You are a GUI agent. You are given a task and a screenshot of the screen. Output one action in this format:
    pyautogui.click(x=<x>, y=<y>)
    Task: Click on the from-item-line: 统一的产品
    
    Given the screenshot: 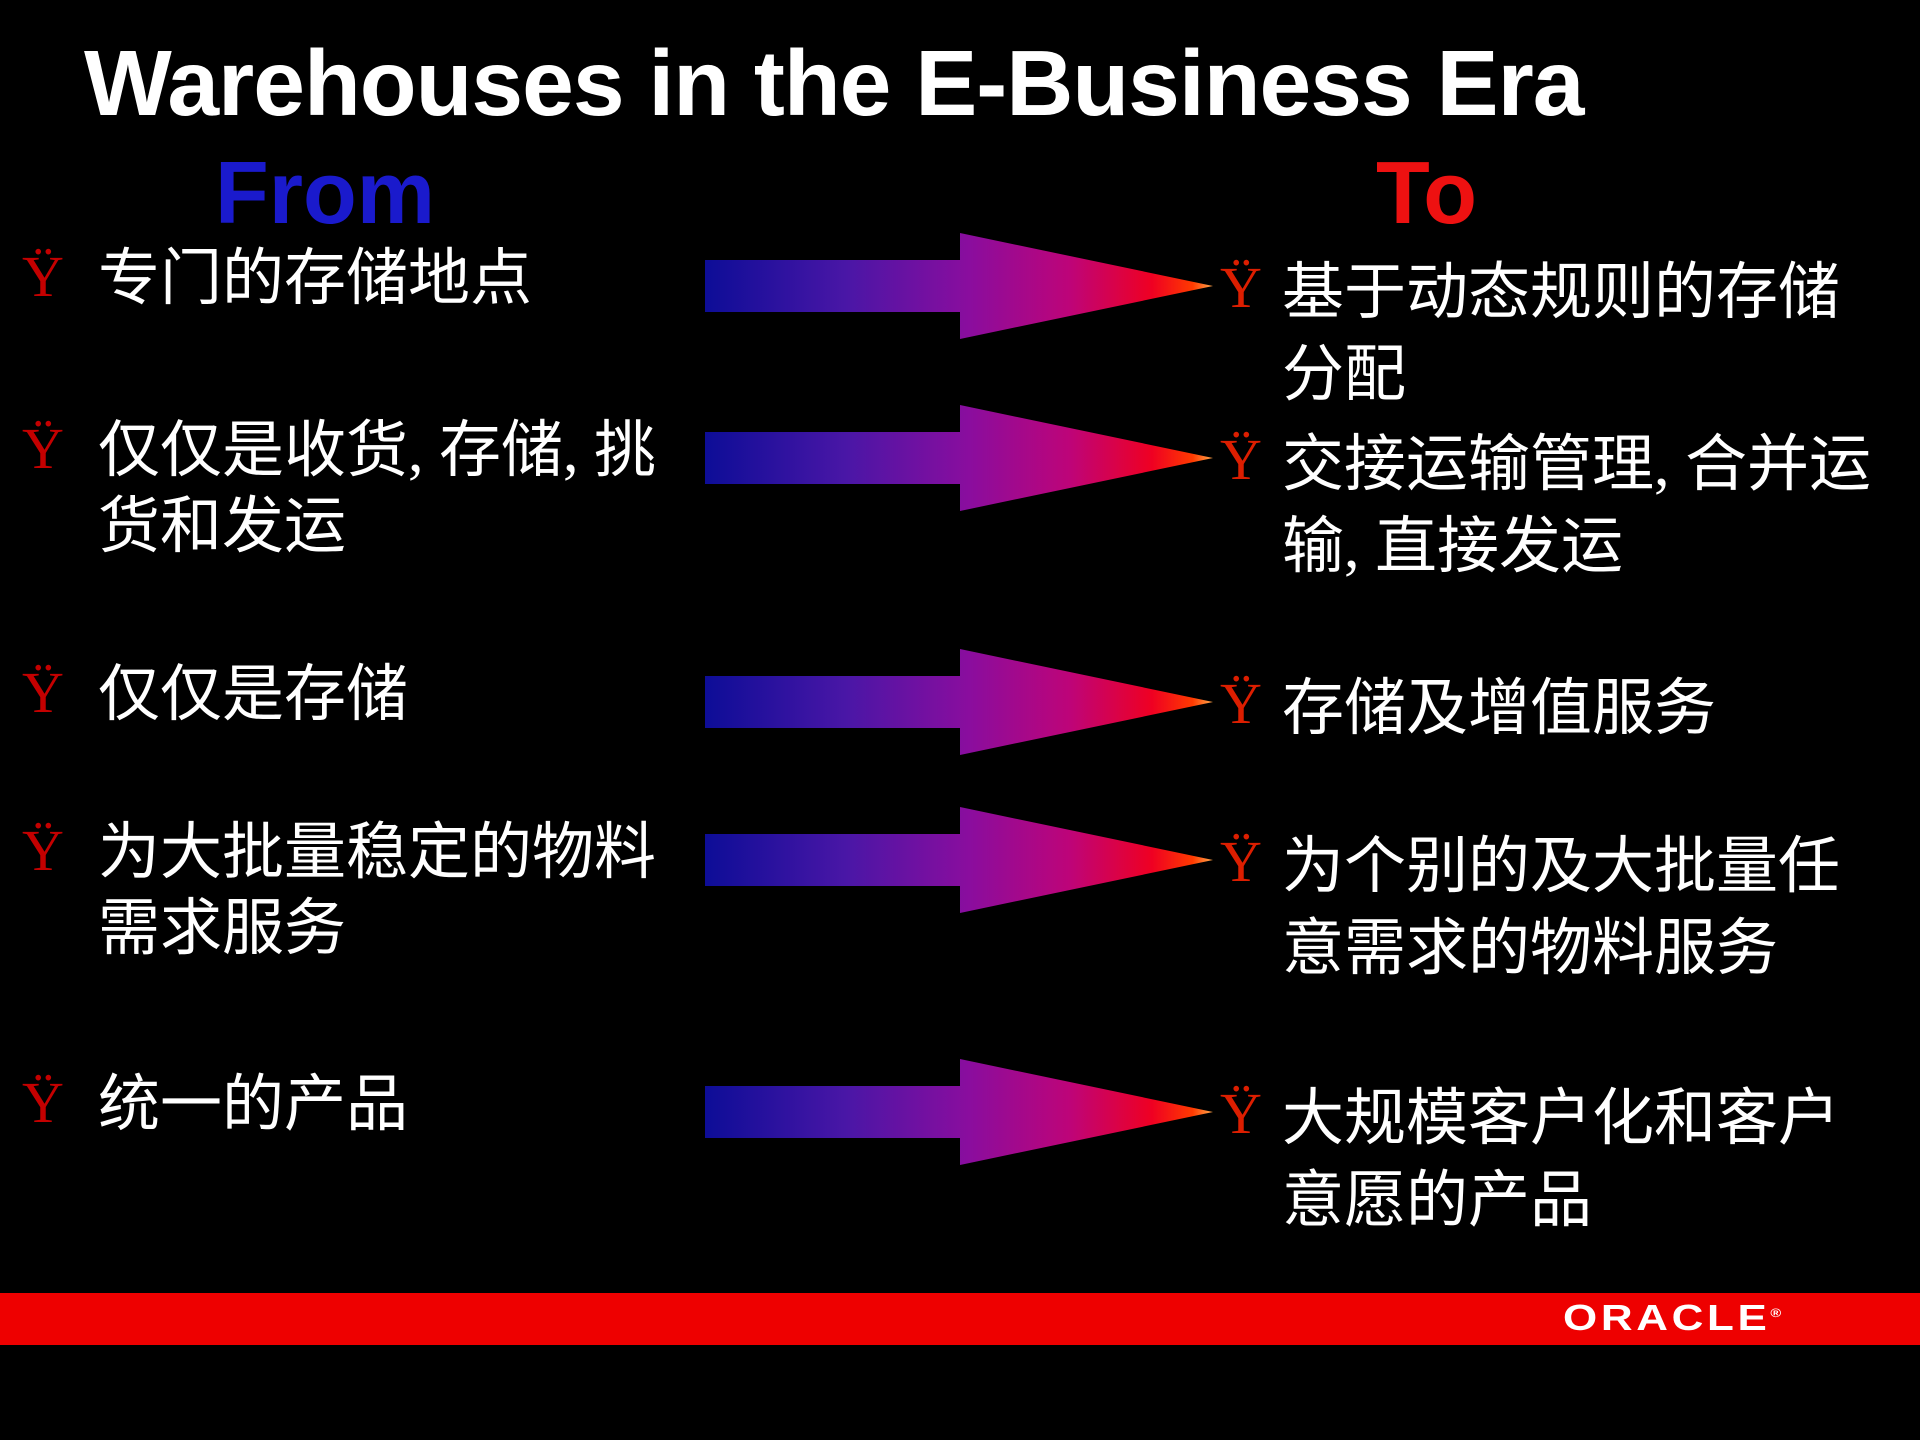 What is the action you would take?
    pyautogui.click(x=253, y=1105)
    